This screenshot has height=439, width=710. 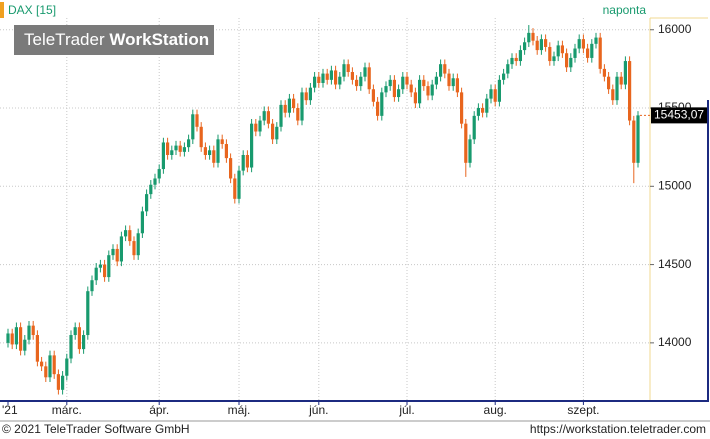 What do you see at coordinates (406, 410) in the screenshot?
I see `x-tick-label: júl.` at bounding box center [406, 410].